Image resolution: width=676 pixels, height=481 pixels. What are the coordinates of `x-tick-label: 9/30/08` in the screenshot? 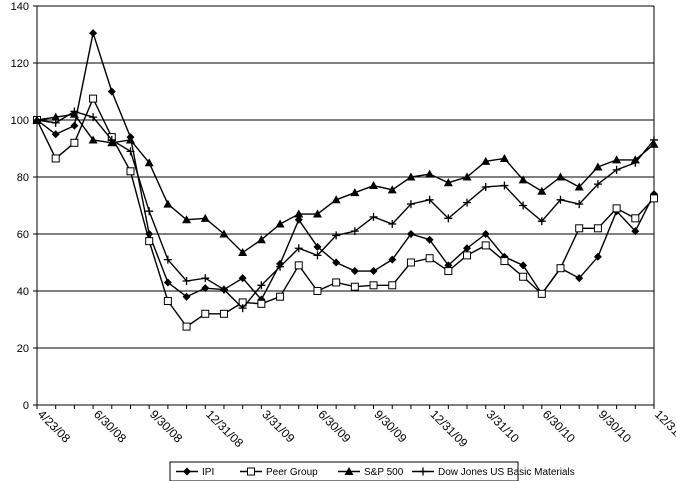 It's located at (166, 426).